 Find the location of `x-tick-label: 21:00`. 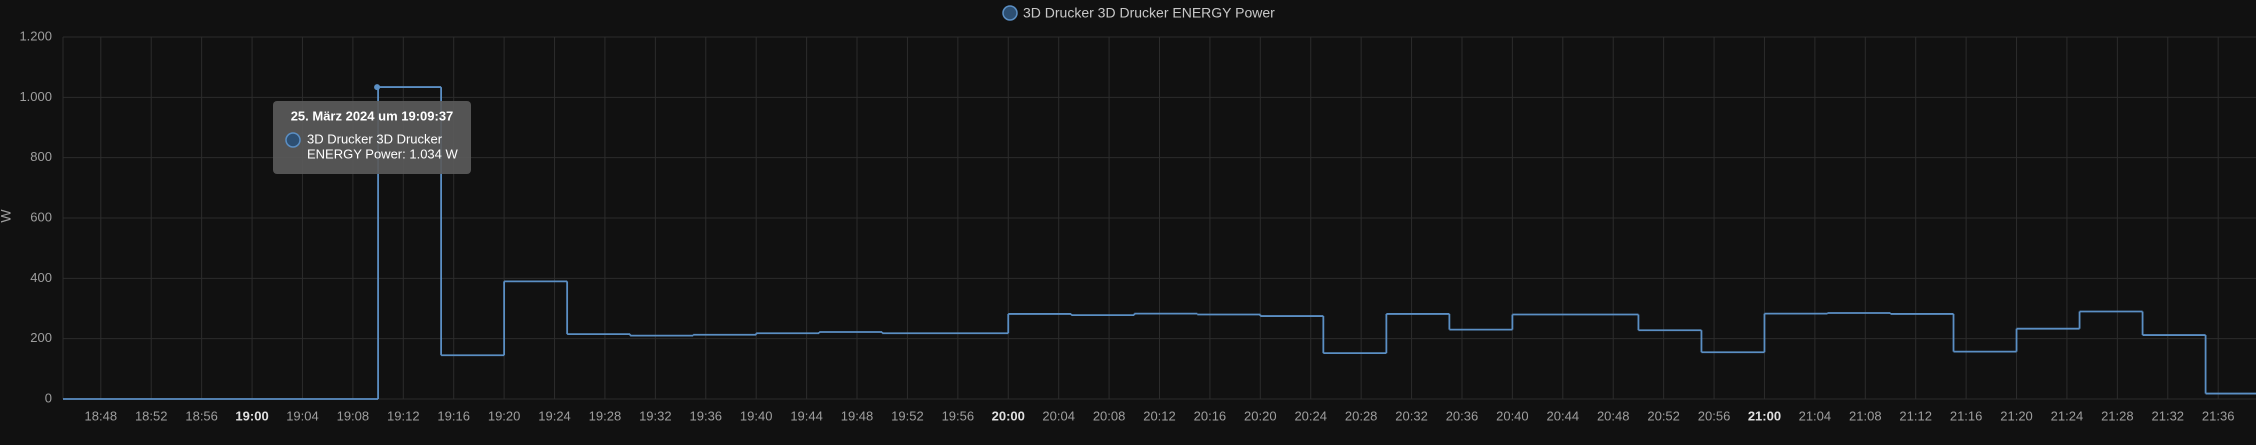

x-tick-label: 21:00 is located at coordinates (1764, 415).